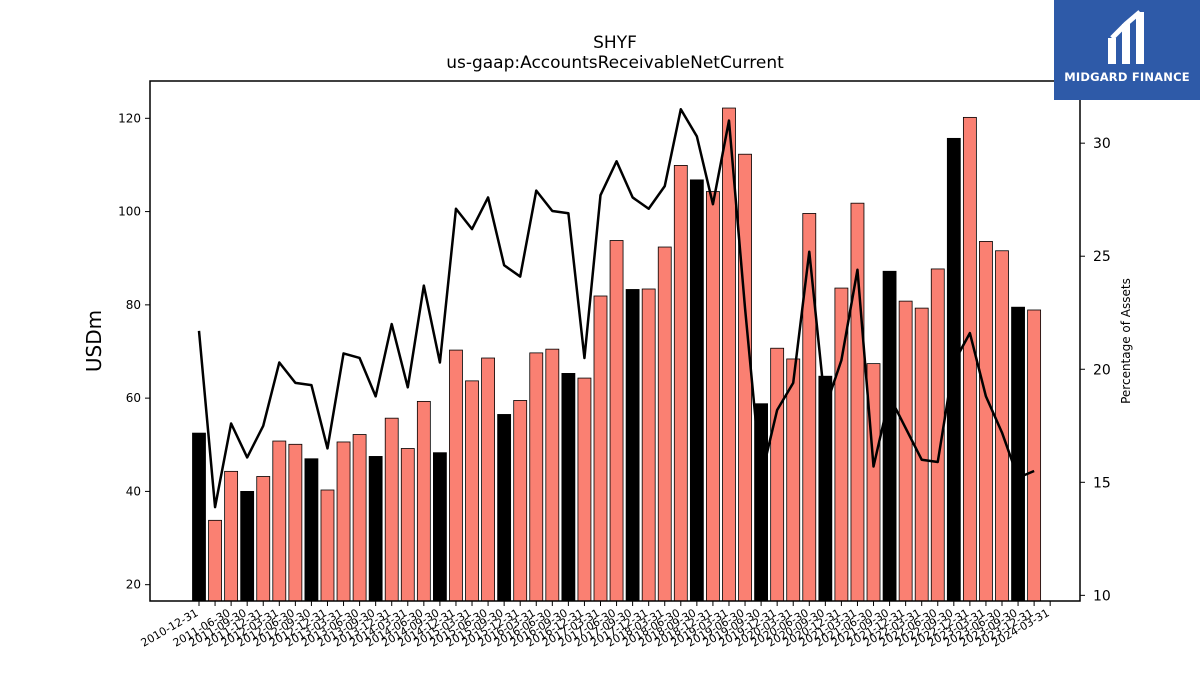 Image resolution: width=1200 pixels, height=675 pixels. What do you see at coordinates (615, 63) in the screenshot?
I see `chart-subtitle: us-gaap:AccountsReceivableNetCurrent` at bounding box center [615, 63].